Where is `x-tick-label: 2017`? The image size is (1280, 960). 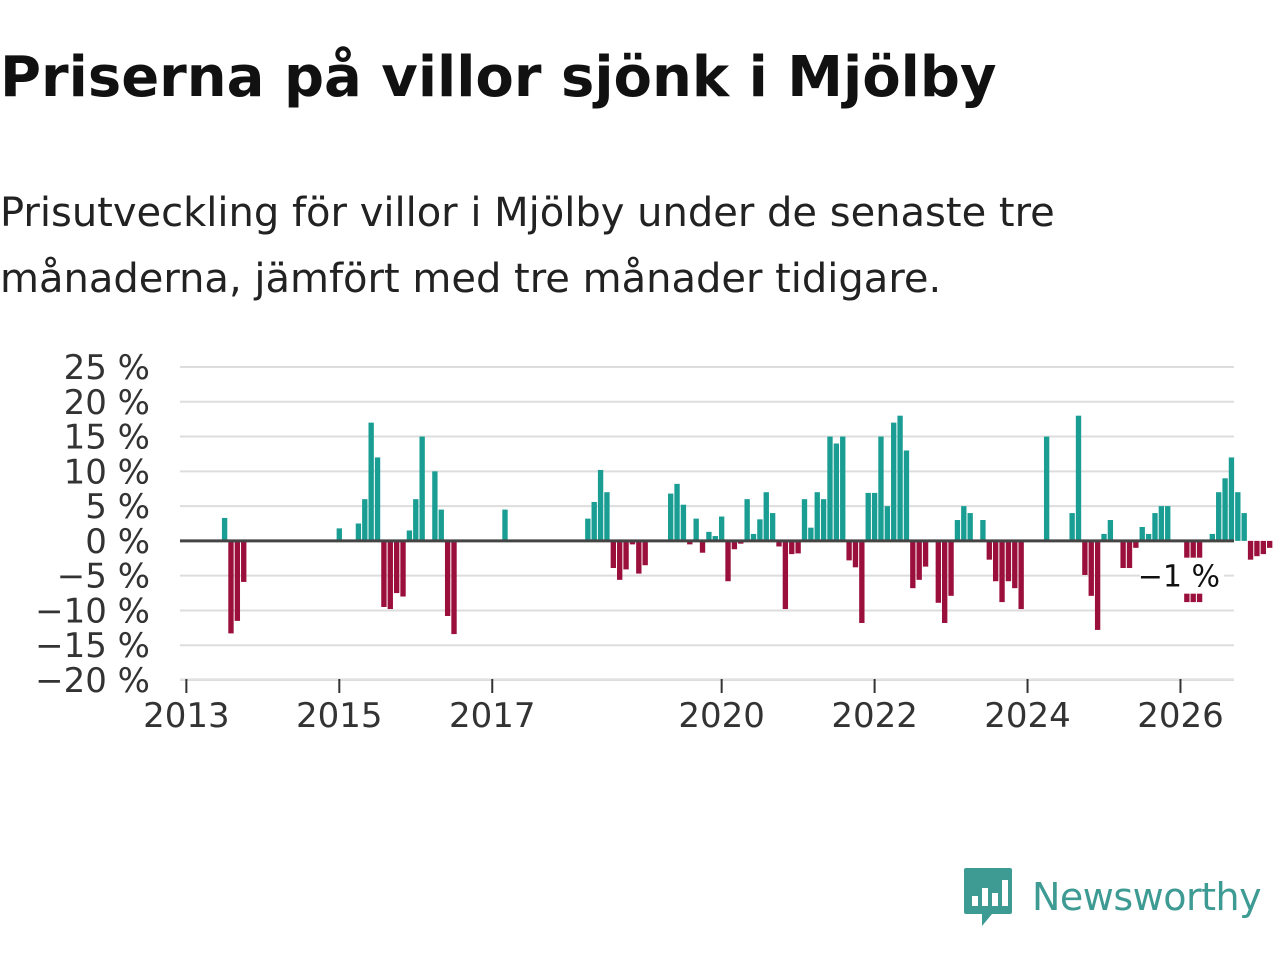
x-tick-label: 2017 is located at coordinates (492, 716).